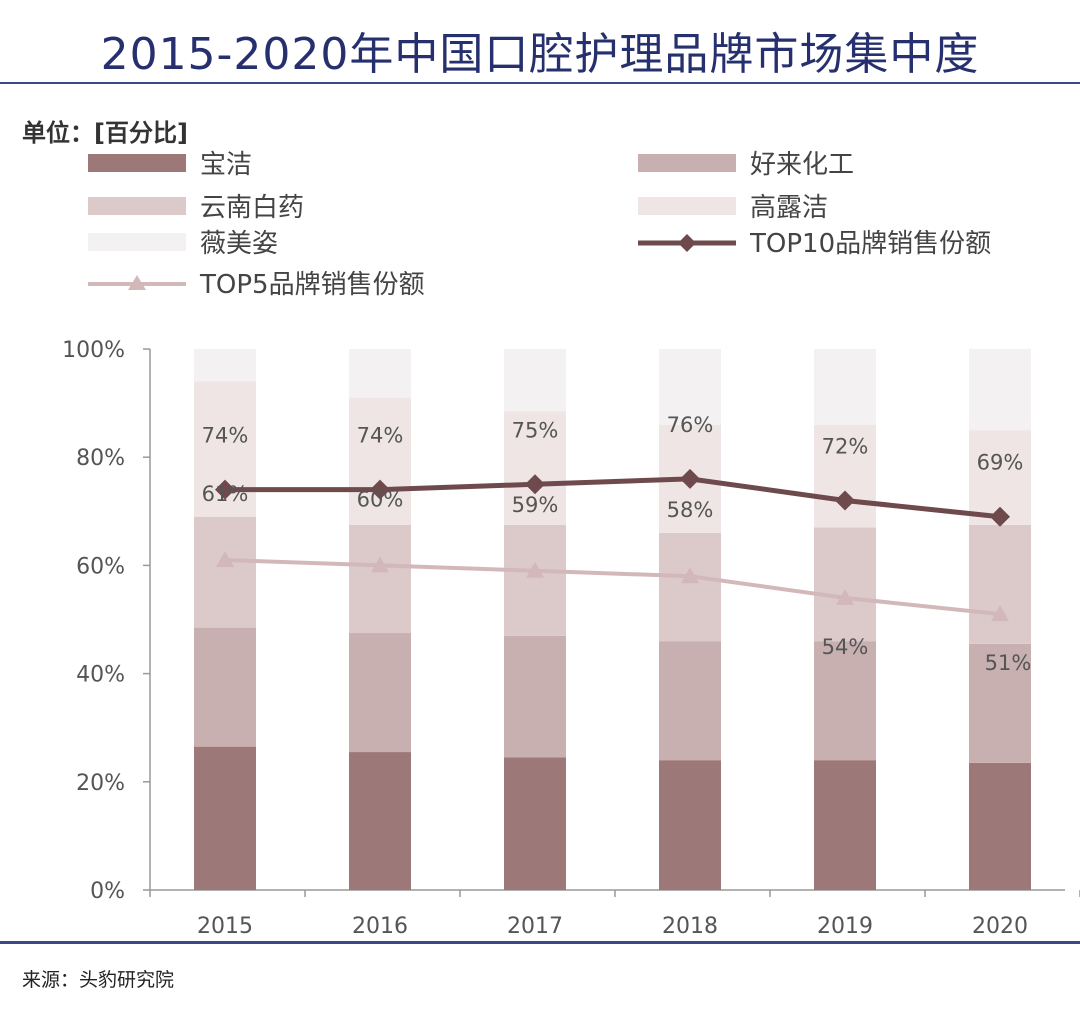 Image resolution: width=1080 pixels, height=1013 pixels. I want to click on y-tick-label: 100%, so click(93, 350).